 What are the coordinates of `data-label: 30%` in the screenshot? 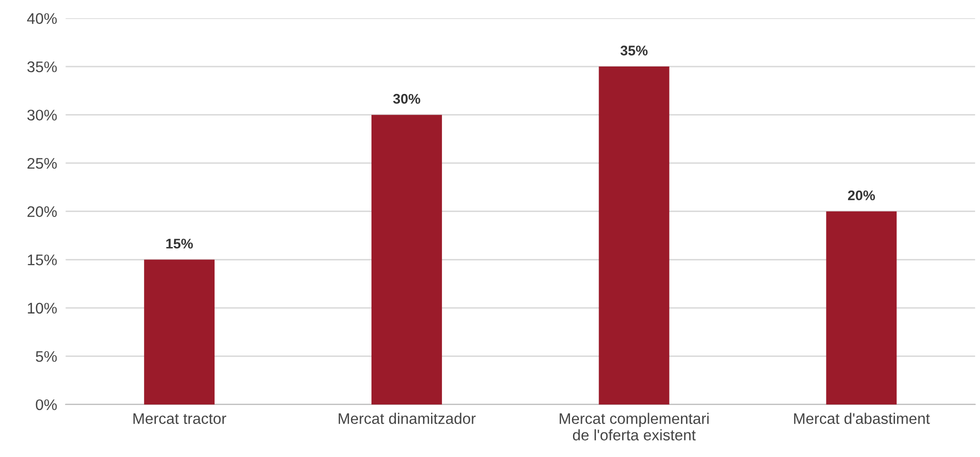 It's located at (406, 99).